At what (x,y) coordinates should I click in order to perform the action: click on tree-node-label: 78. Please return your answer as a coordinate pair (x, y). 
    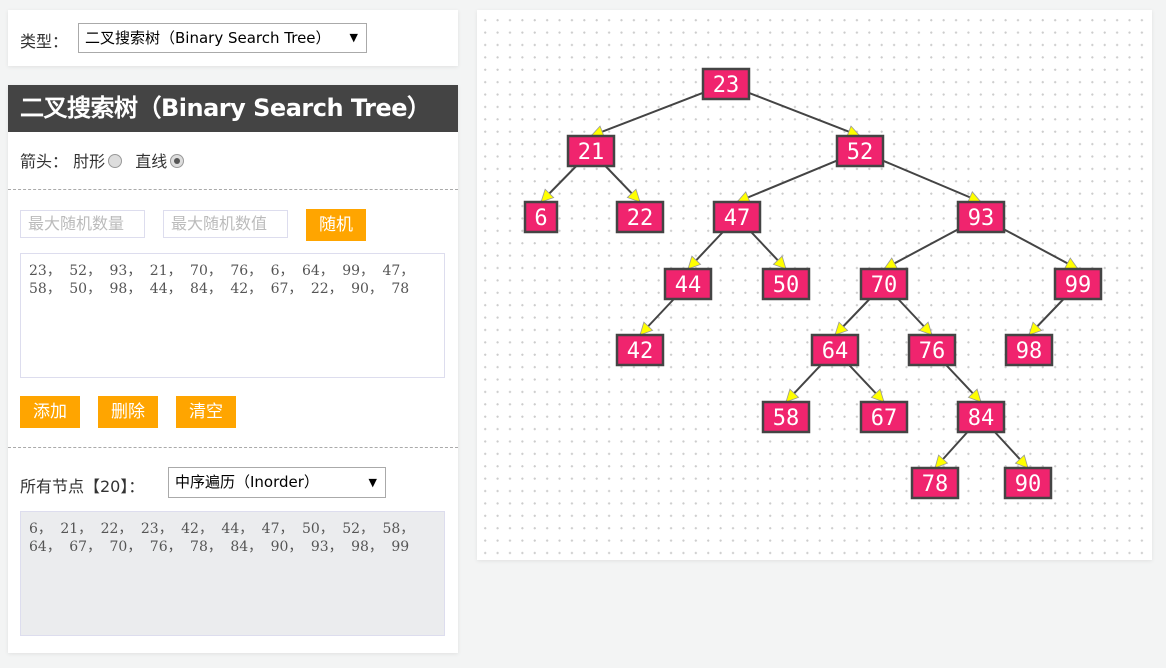
    Looking at the image, I should click on (935, 484).